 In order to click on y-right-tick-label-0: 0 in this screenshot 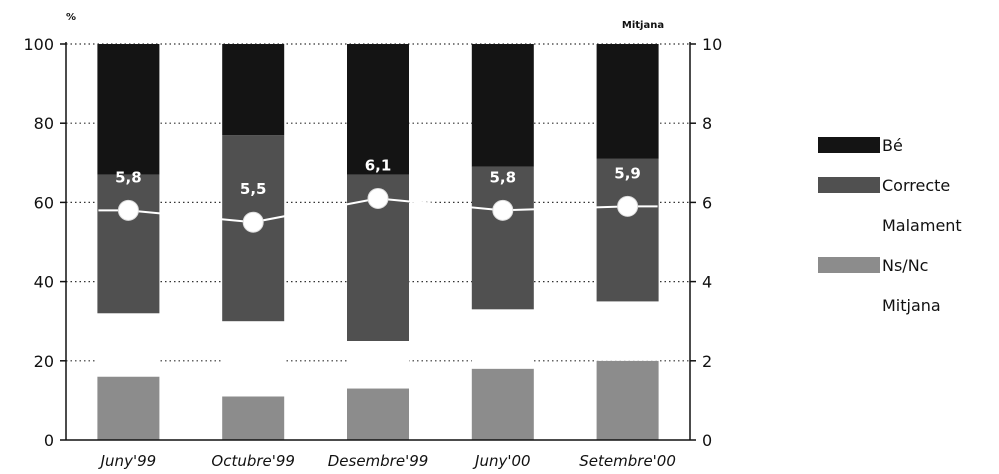, I will do `click(707, 440)`.